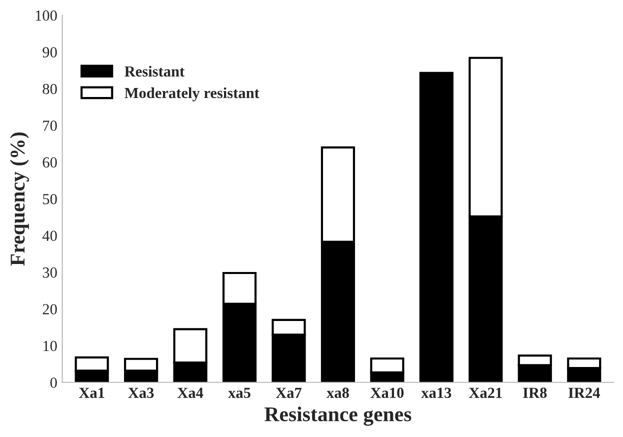 This screenshot has width=623, height=437. Describe the element at coordinates (53, 383) in the screenshot. I see `y-tick-label: 0` at that location.